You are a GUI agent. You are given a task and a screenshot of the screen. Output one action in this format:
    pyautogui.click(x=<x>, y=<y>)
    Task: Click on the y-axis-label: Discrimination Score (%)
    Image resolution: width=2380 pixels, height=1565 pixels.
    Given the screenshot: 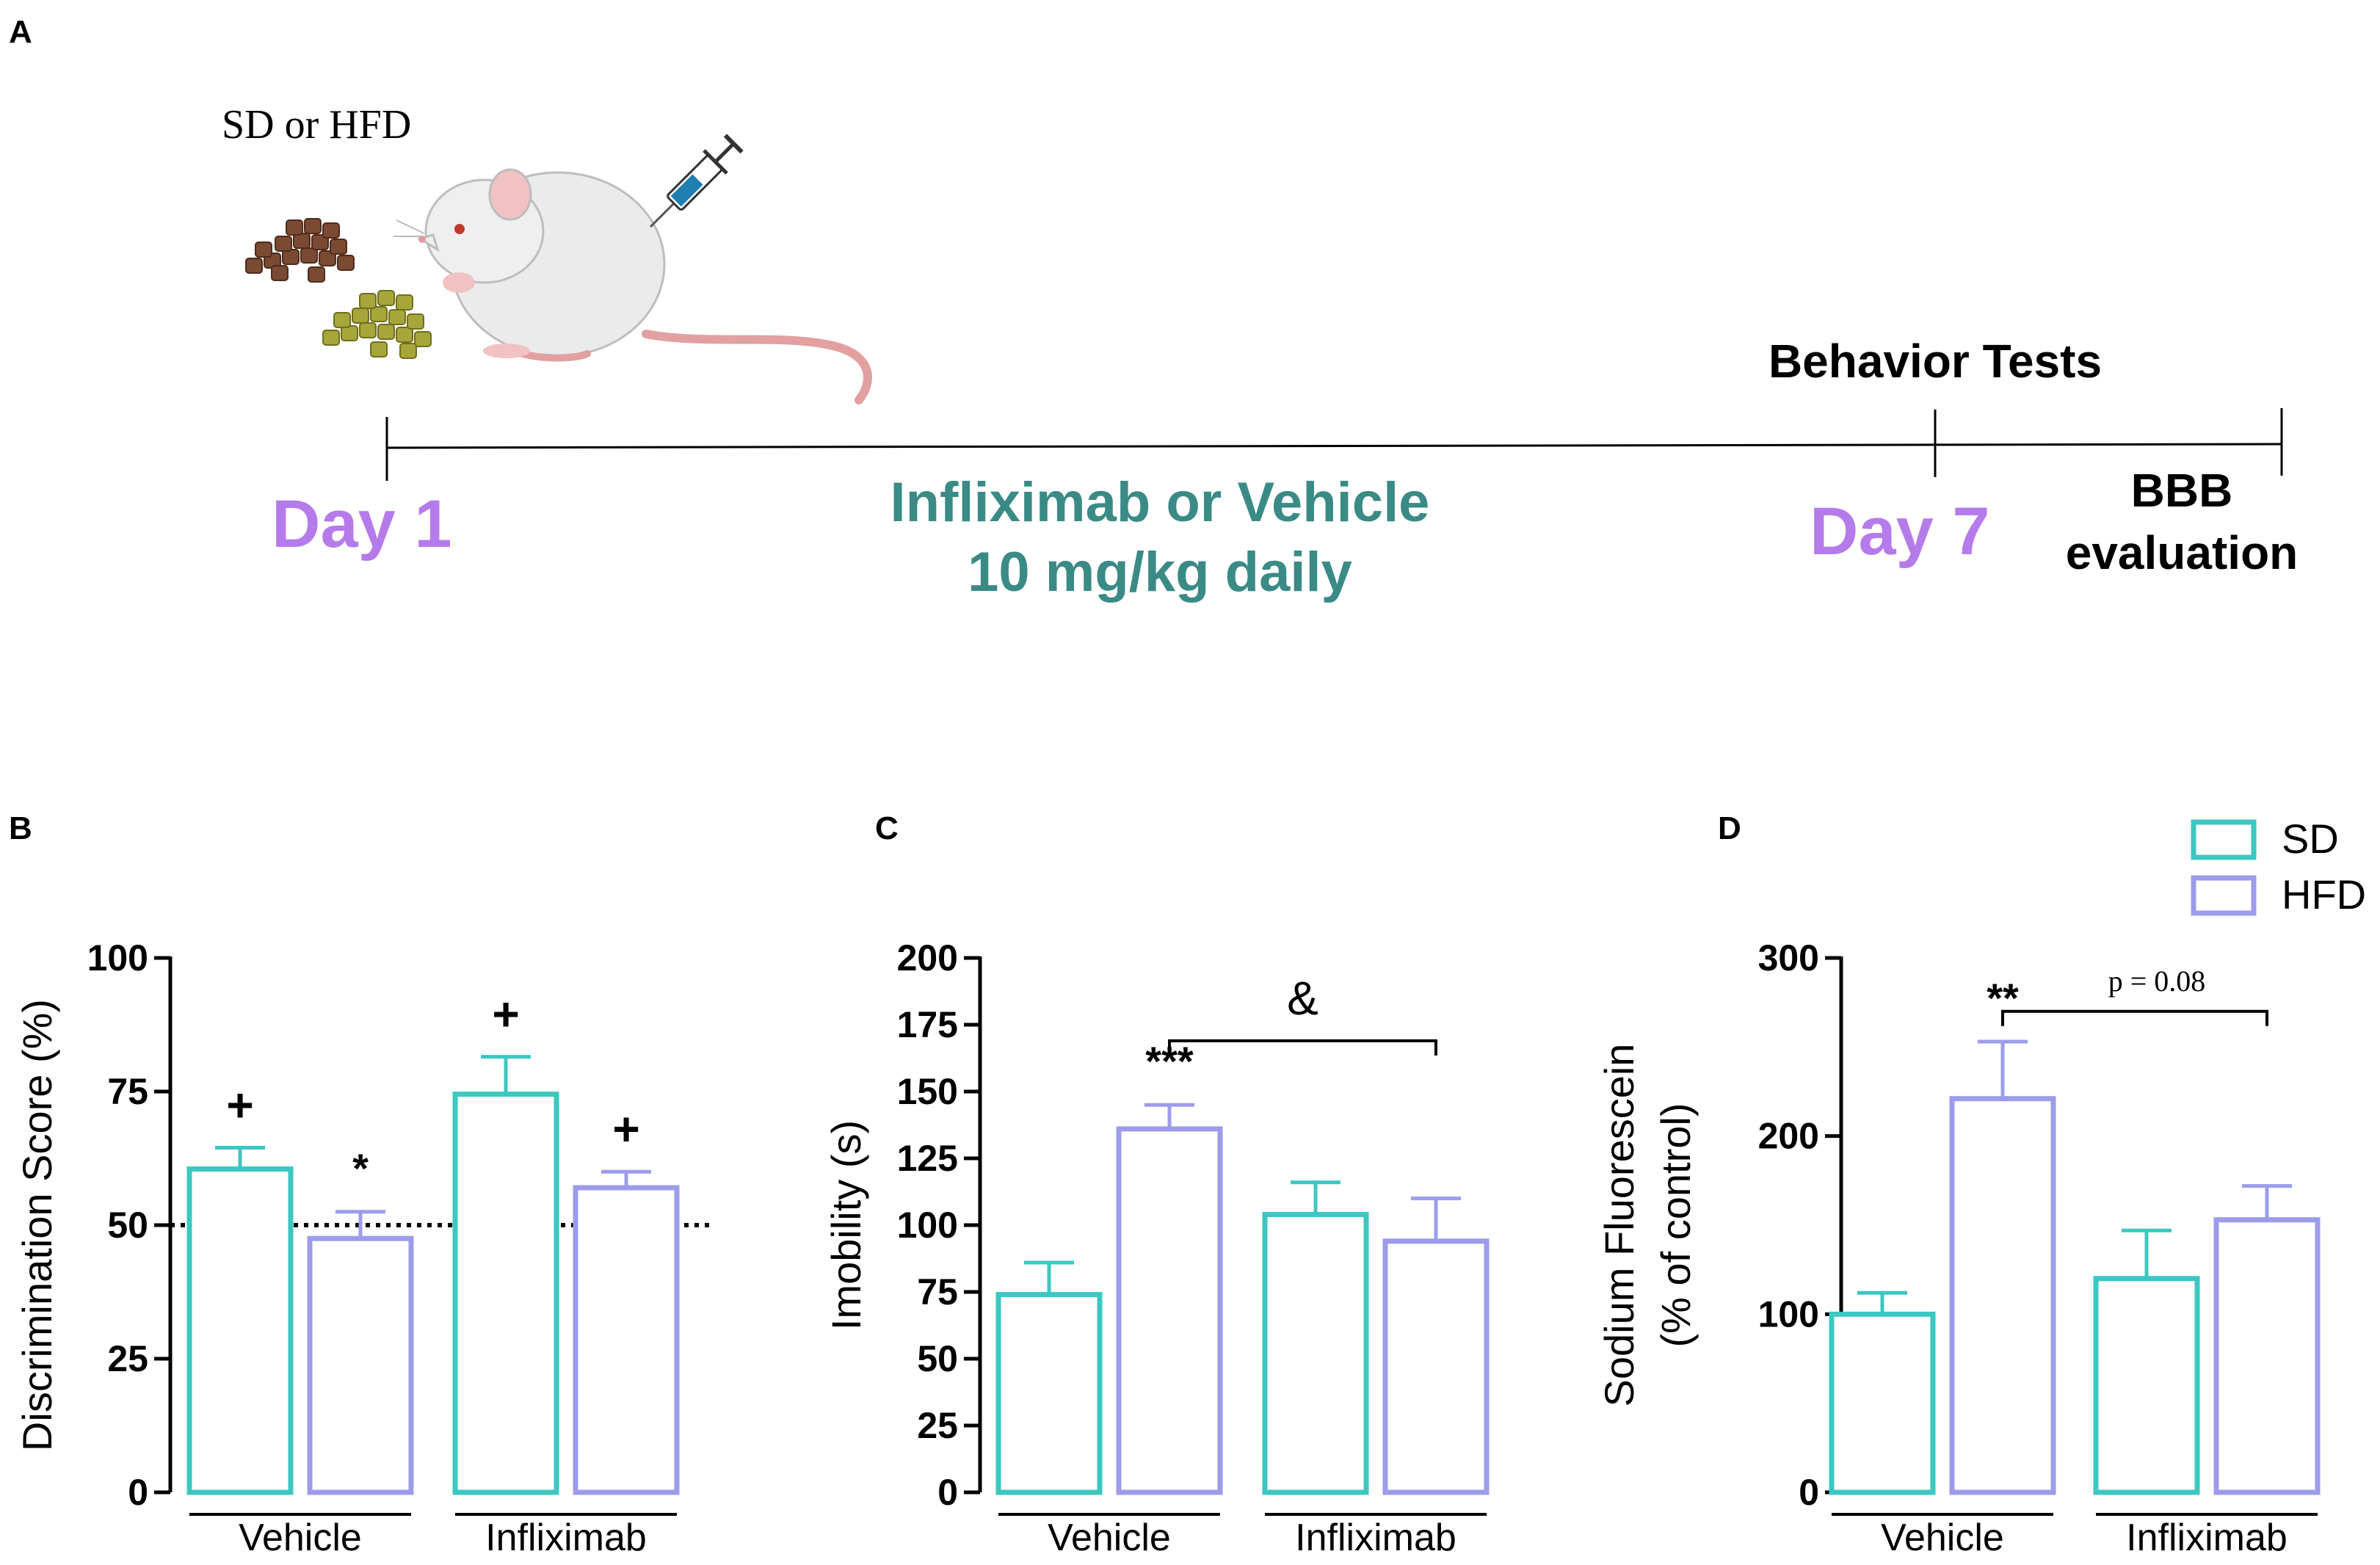 What is the action you would take?
    pyautogui.click(x=37, y=1225)
    